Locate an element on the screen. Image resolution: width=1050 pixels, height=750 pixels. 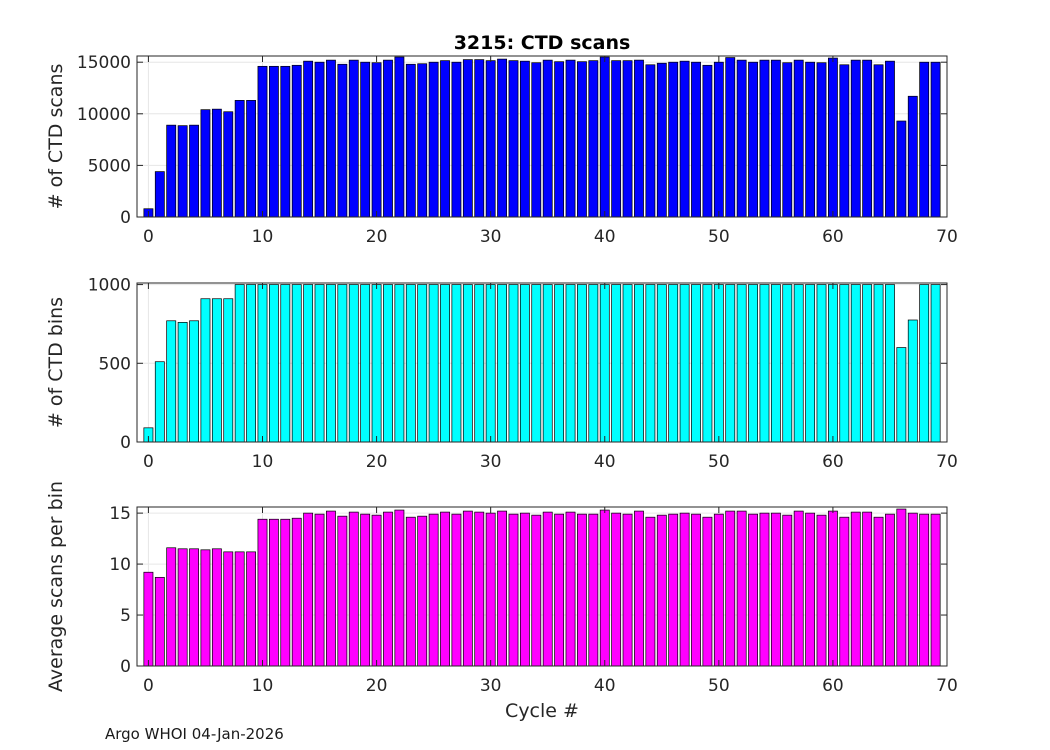
y-tick-label: 500 is located at coordinates (115, 364).